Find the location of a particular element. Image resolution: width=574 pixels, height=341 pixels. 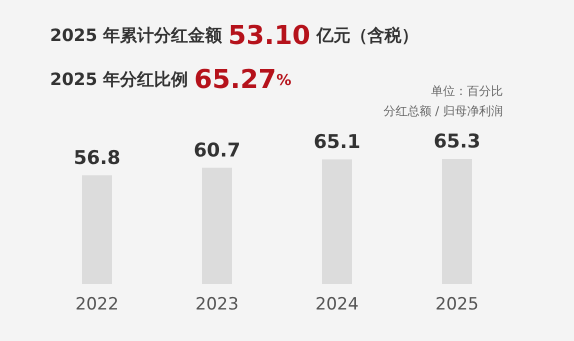

text: 分红总额 / 归母净利润 is located at coordinates (443, 111).